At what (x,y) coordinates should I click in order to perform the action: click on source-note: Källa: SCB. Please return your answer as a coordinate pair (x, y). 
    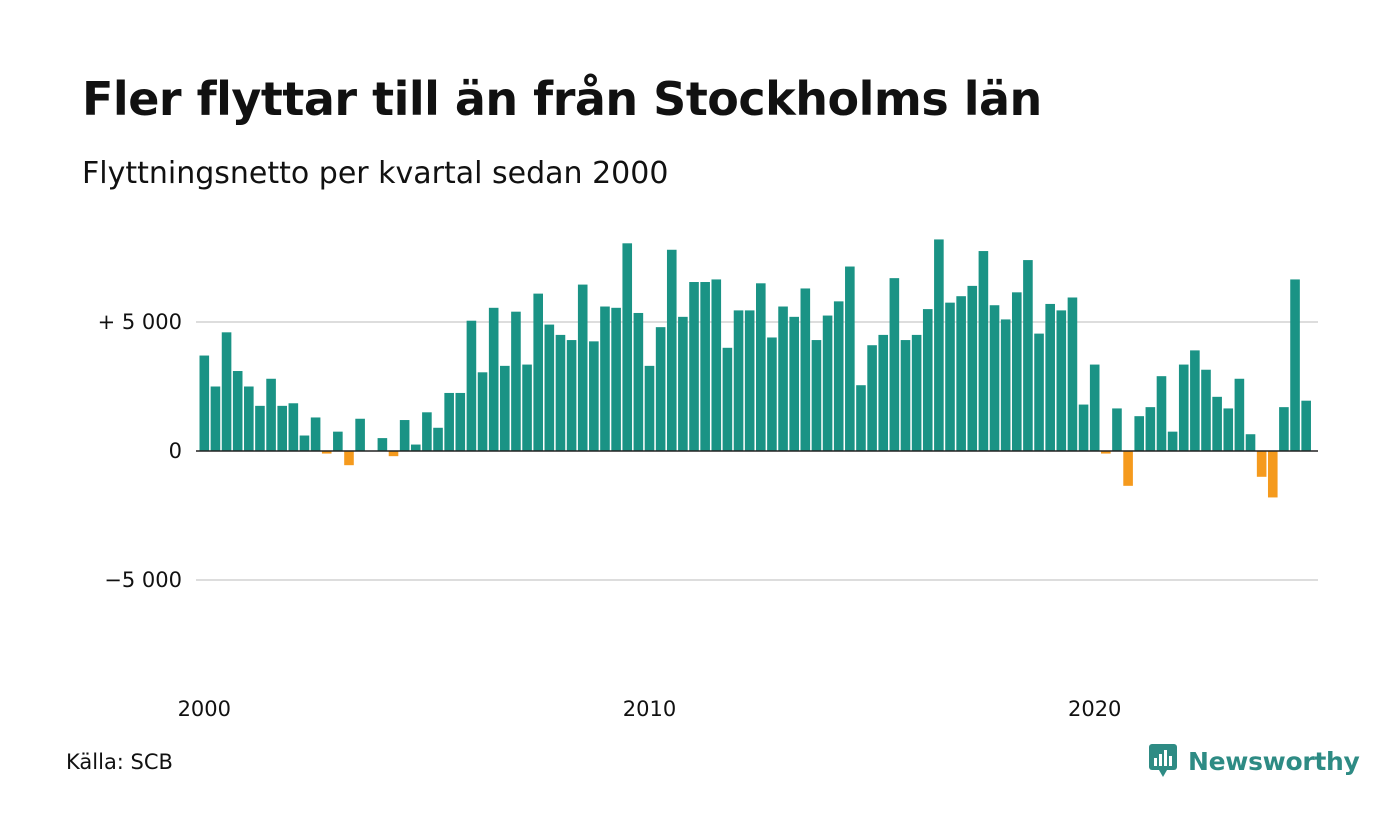
    Looking at the image, I should click on (119, 762).